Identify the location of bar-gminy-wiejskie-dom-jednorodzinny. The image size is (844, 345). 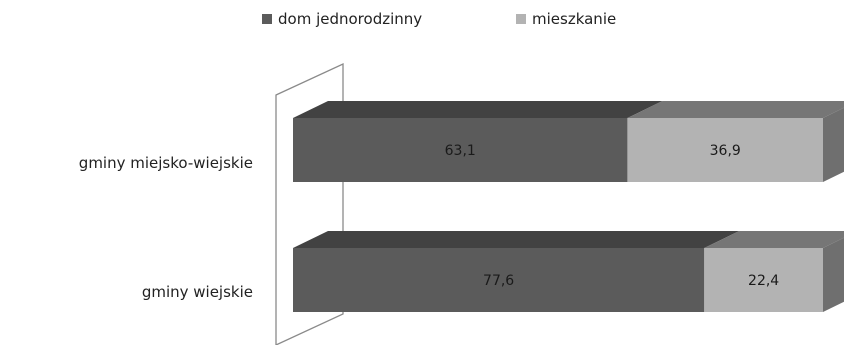
(499, 280).